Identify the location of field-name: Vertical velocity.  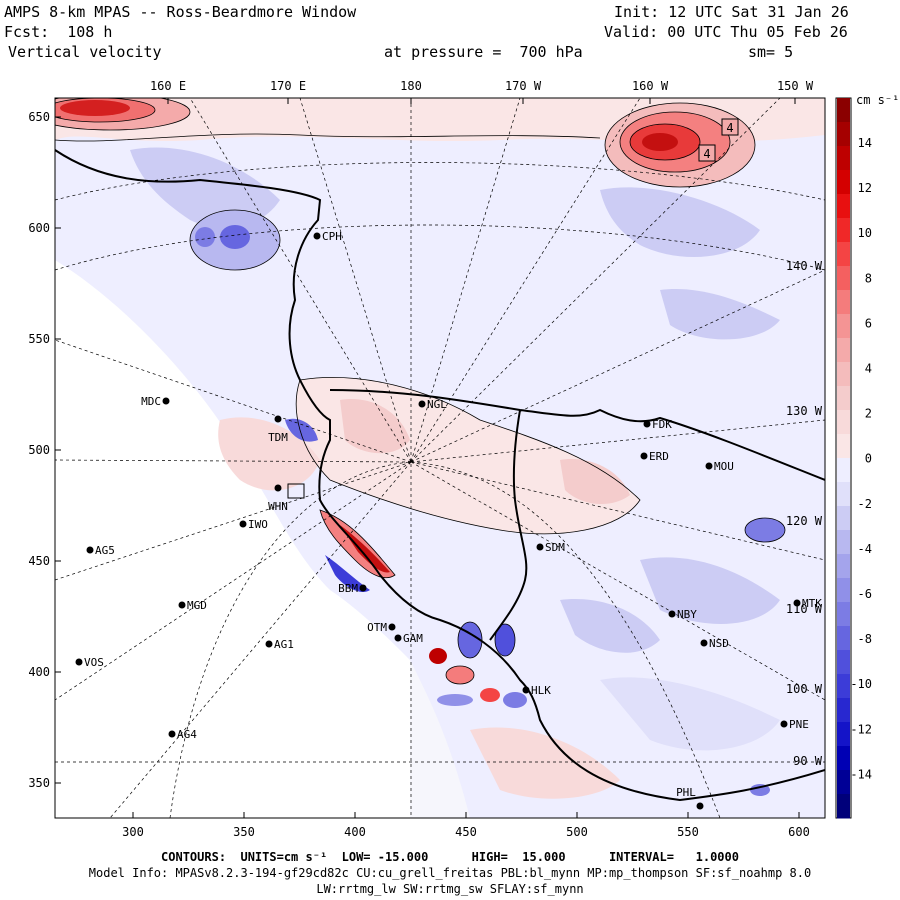
(85, 52).